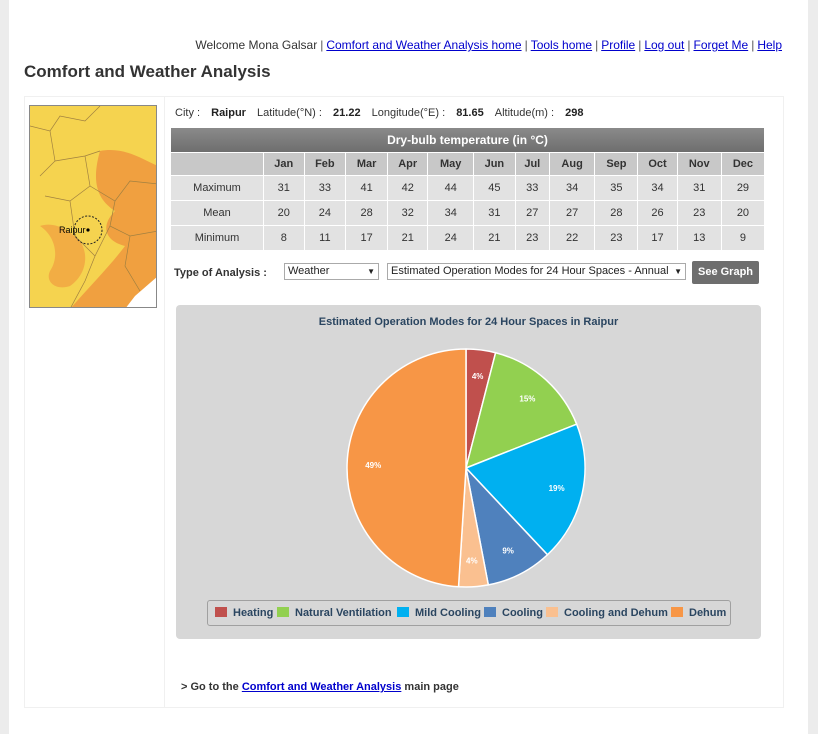  Describe the element at coordinates (289, 113) in the screenshot. I see `latitude-label: Latitude(°N) :` at that location.